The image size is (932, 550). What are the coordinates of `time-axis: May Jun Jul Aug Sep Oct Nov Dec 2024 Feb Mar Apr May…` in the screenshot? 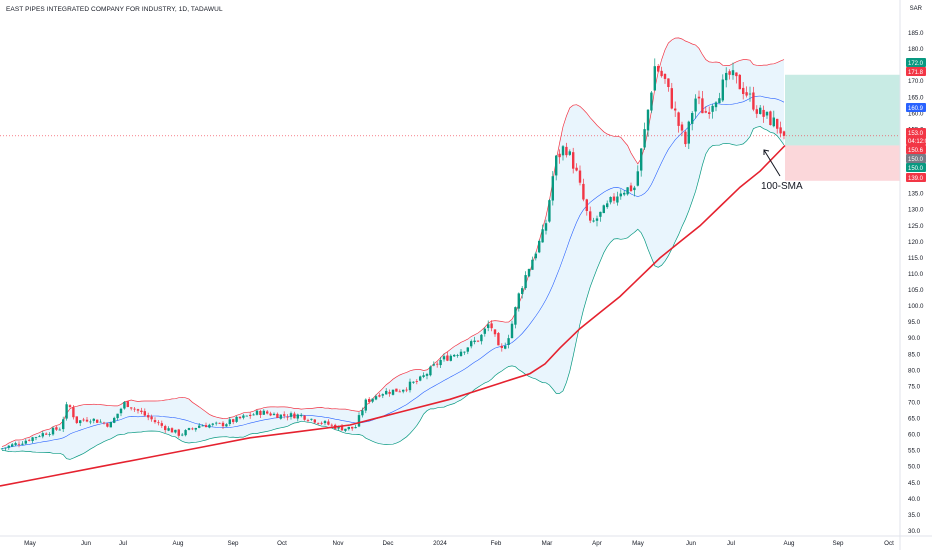 It's located at (466, 541).